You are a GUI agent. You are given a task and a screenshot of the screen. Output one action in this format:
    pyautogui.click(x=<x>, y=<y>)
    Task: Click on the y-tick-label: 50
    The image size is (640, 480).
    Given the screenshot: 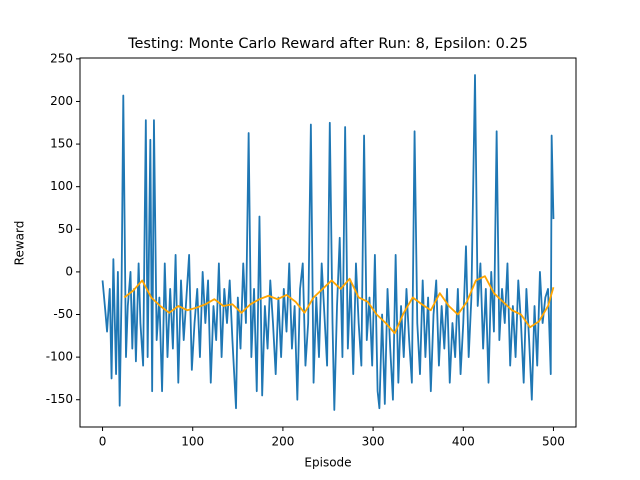 What is the action you would take?
    pyautogui.click(x=65, y=229)
    